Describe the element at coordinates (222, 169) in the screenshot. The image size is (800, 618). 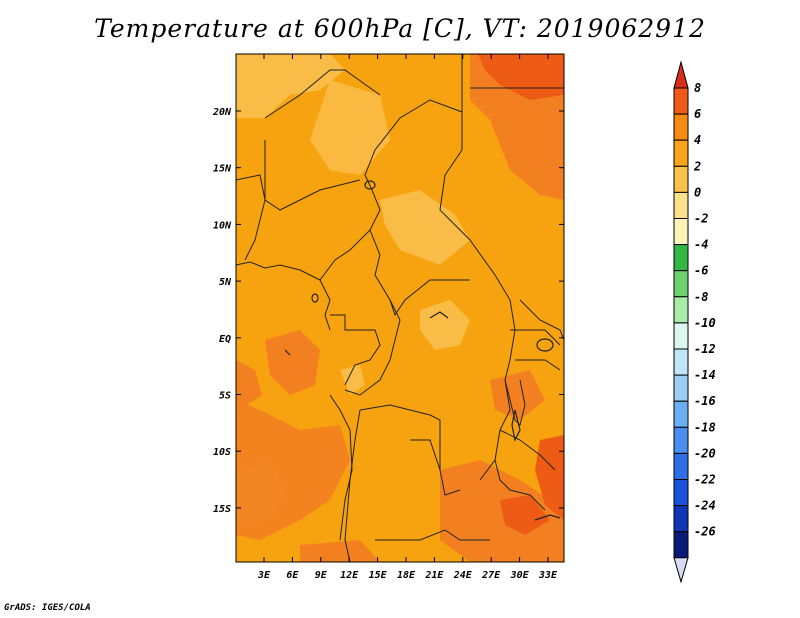
I see `lat-tick-label: 15N` at that location.